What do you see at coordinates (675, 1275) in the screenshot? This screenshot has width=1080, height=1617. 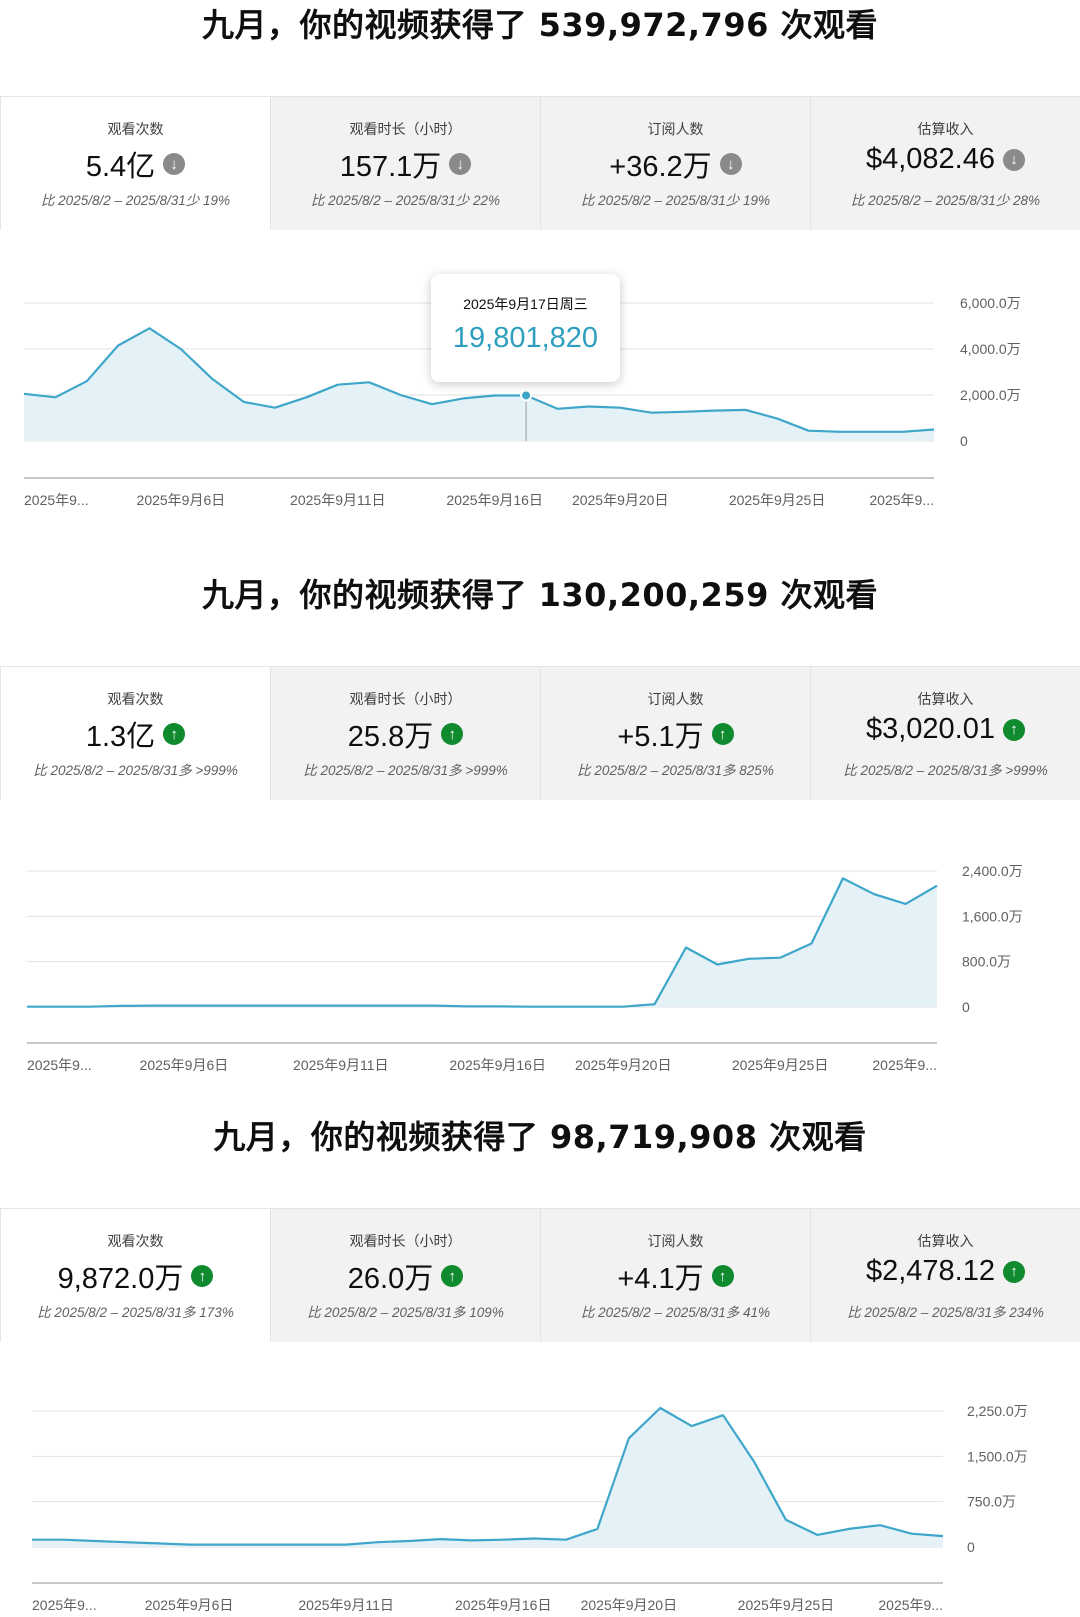 I see `metric-card-subscribers: 订阅人数 +4.1万 ↑ 比 2025/8/2 – 2025/8/31多 41%` at bounding box center [675, 1275].